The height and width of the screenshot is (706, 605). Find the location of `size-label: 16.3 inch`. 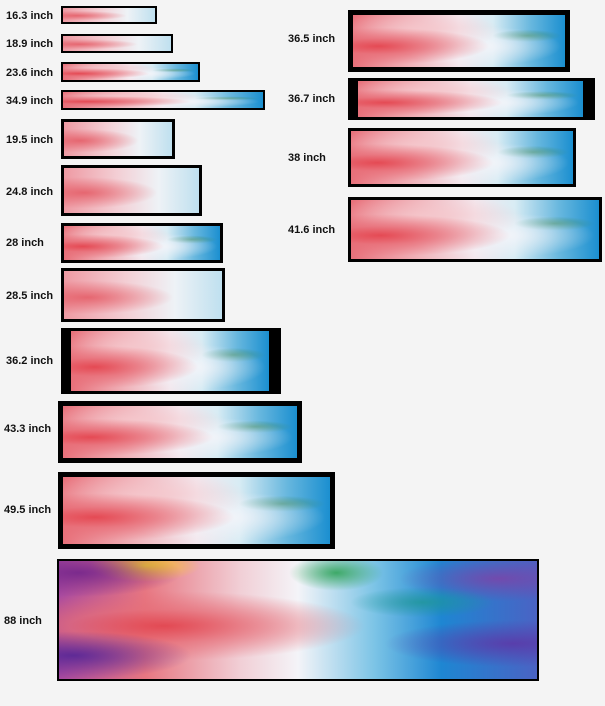

size-label: 16.3 inch is located at coordinates (30, 16).